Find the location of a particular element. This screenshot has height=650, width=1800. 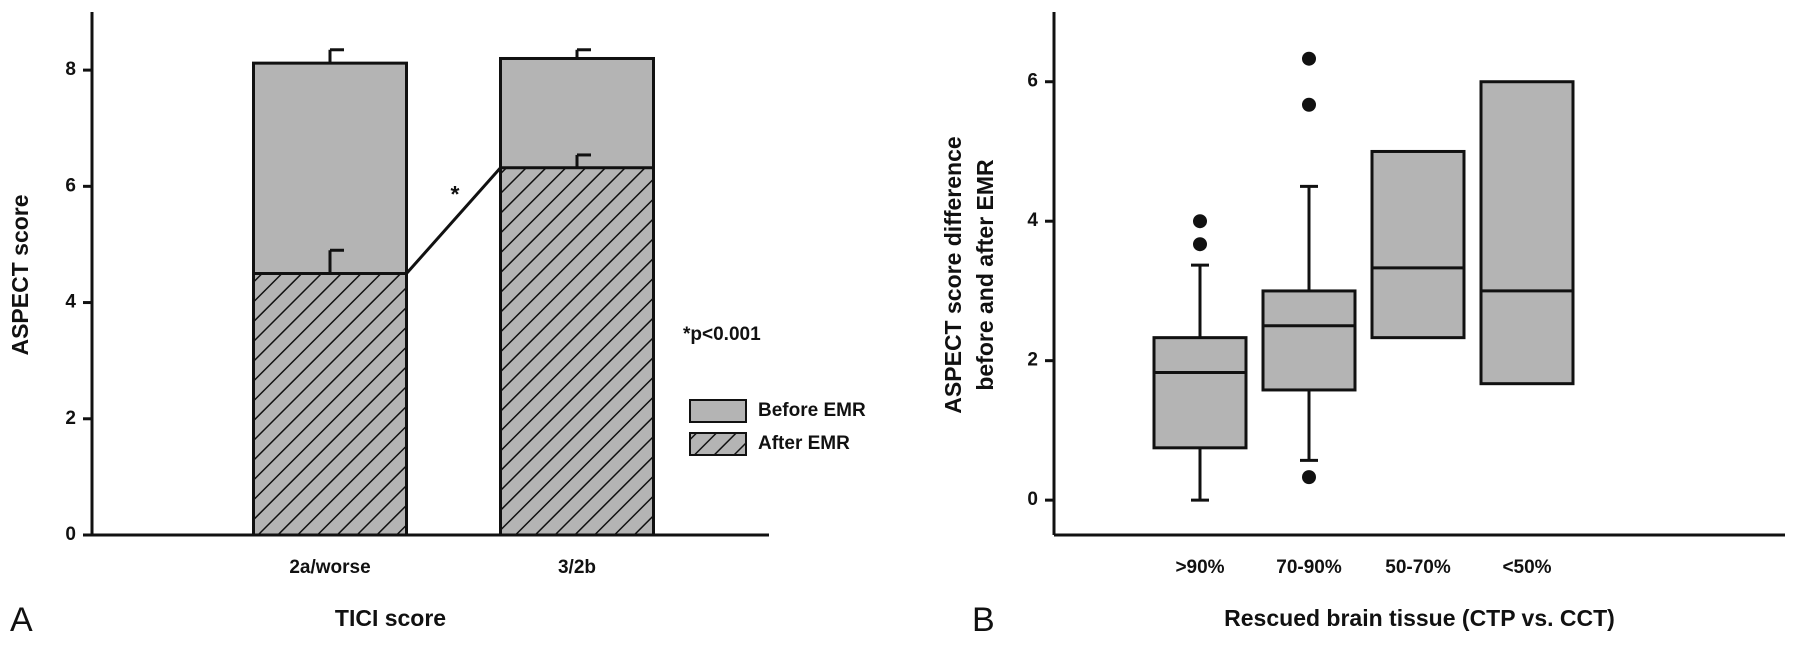

significance-star: * is located at coordinates (455, 194).